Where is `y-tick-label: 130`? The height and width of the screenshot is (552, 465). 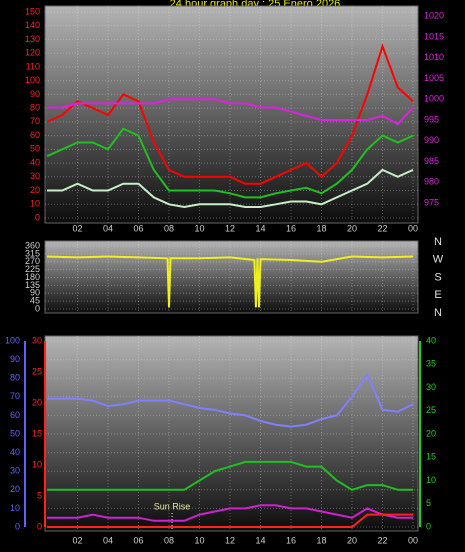
y-tick-label: 130 is located at coordinates (32, 39).